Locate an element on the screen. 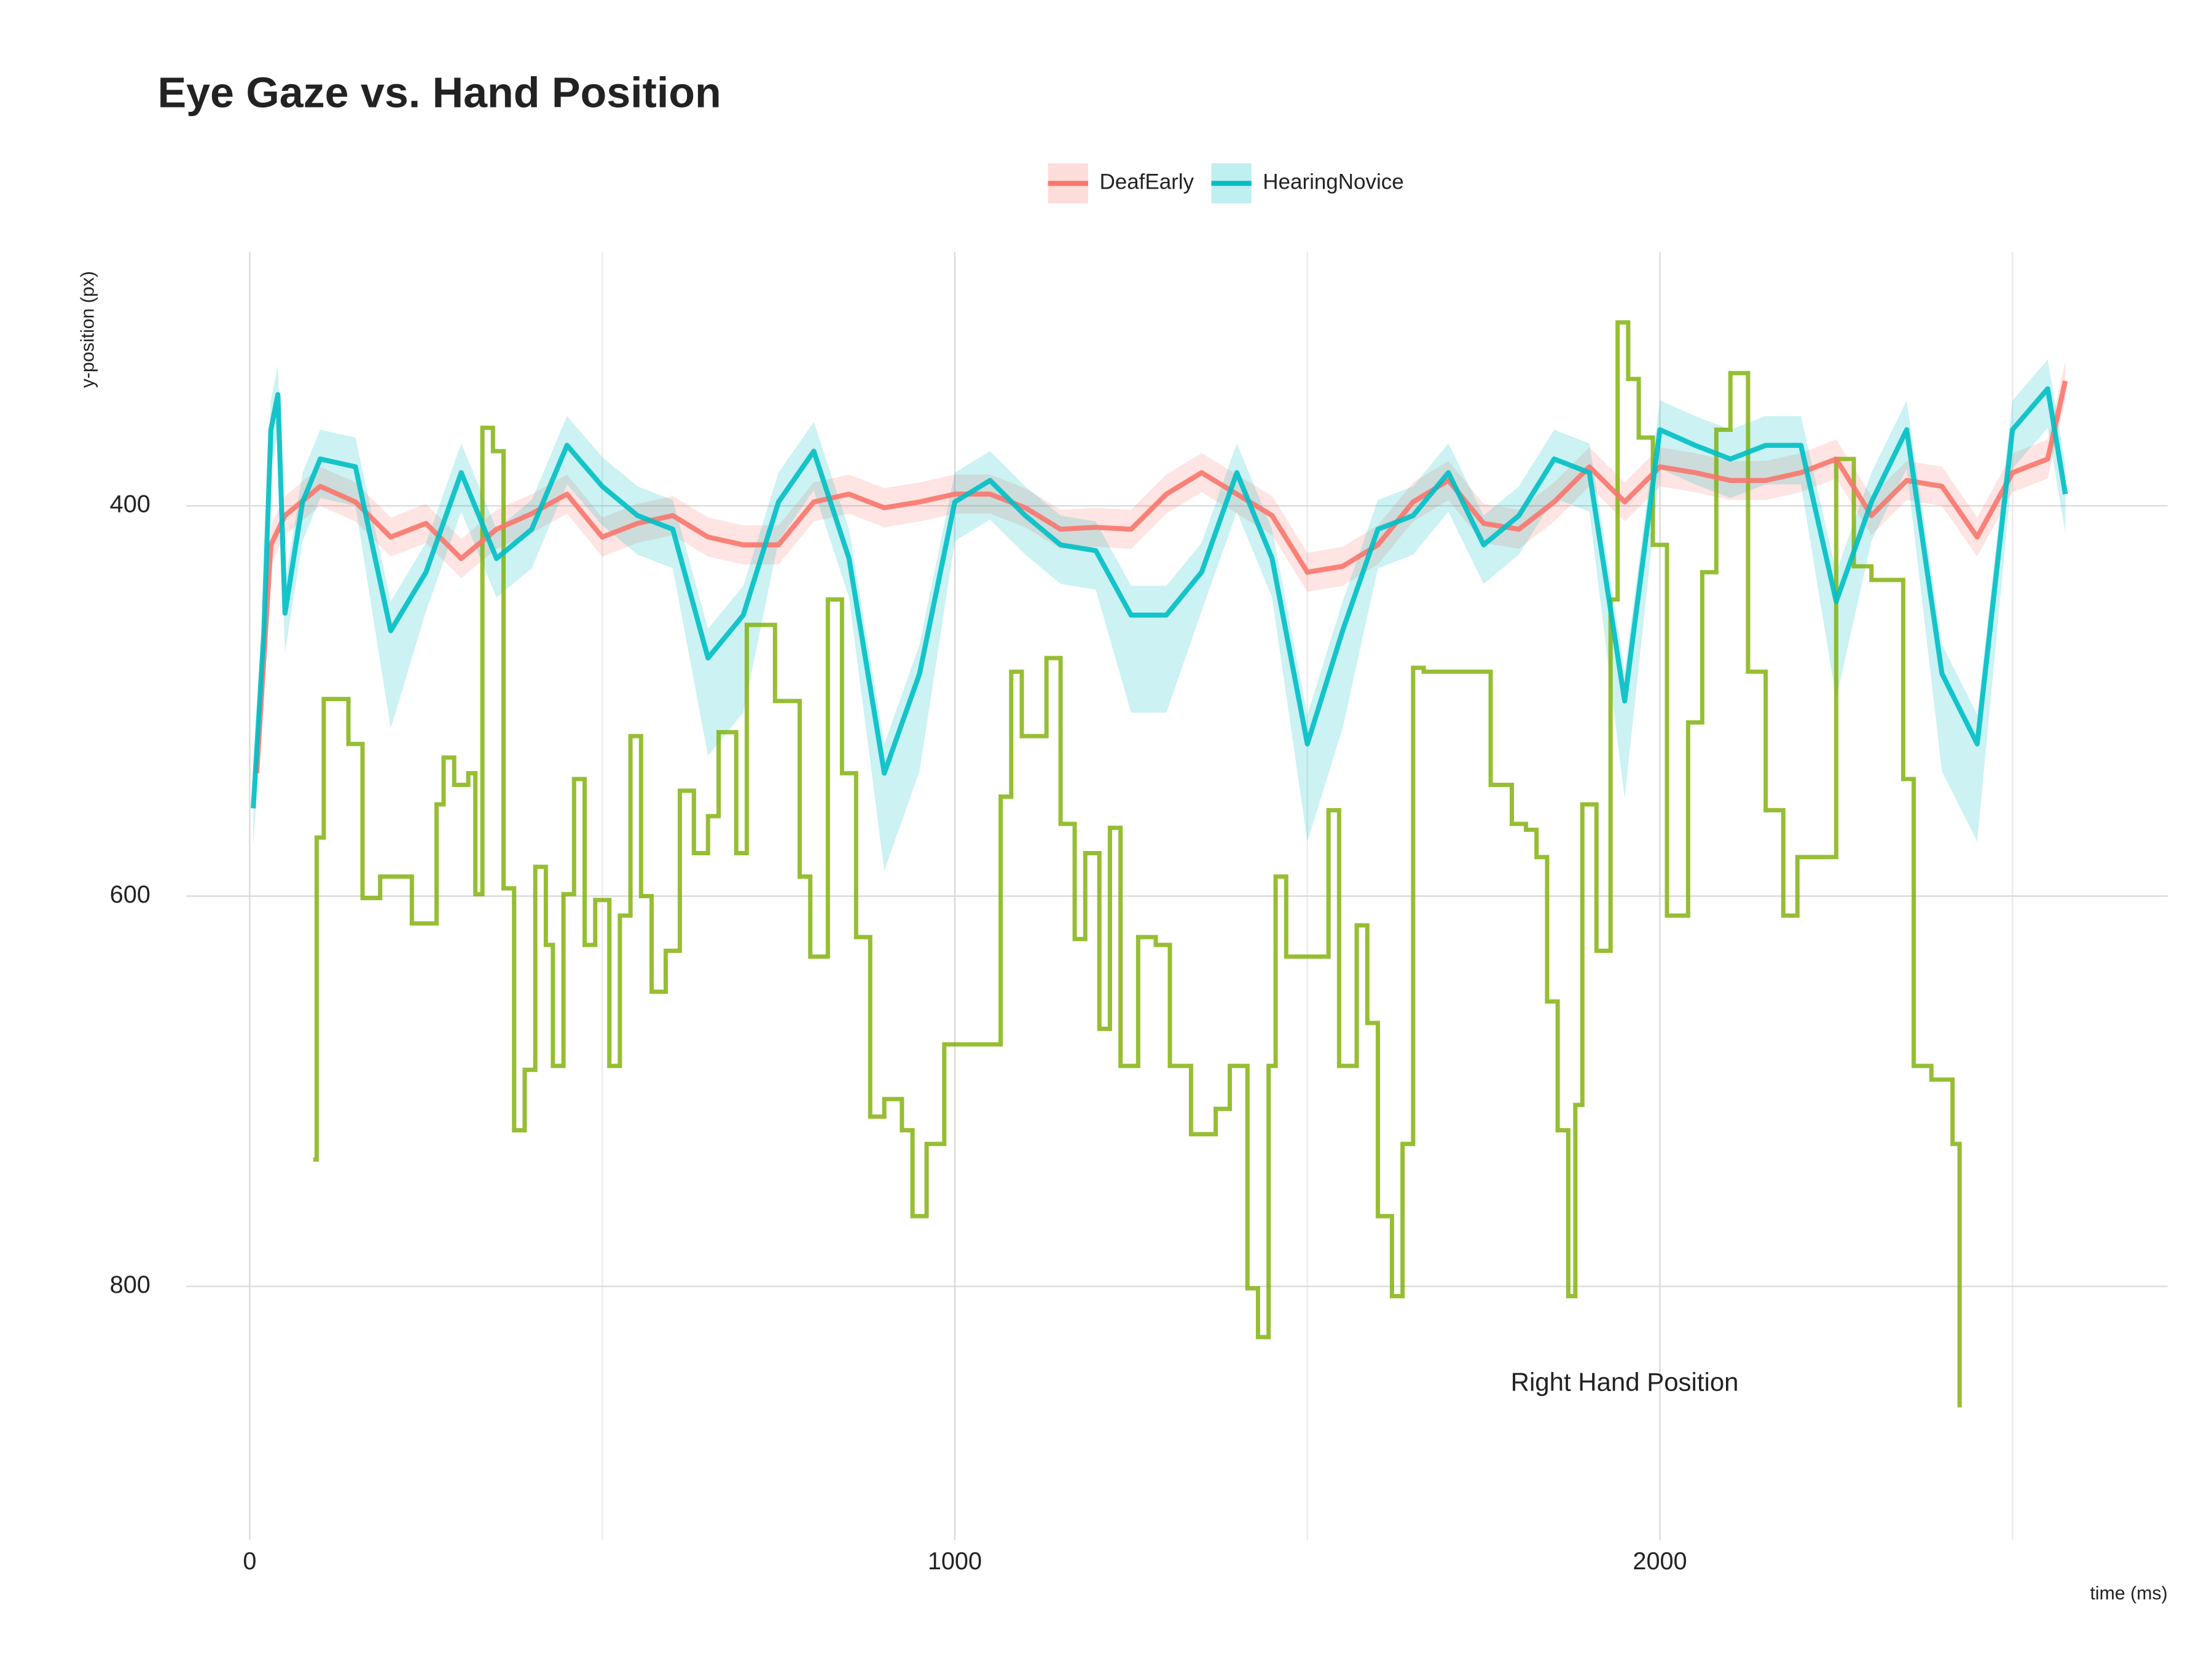 This screenshot has height=1659, width=2212. x-axis-label: time (ms) is located at coordinates (2129, 1593).